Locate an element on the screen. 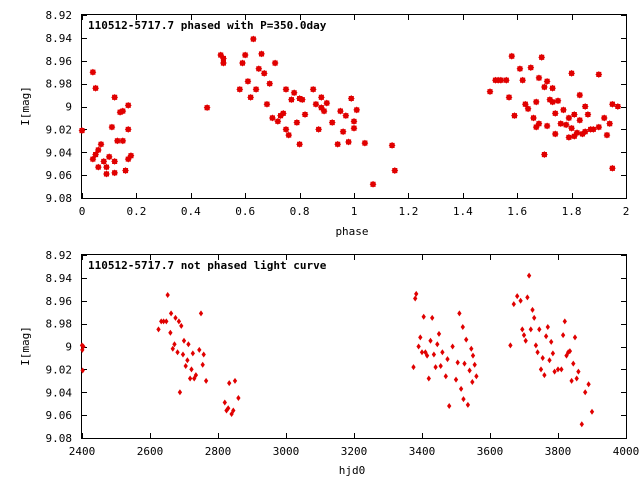 Image resolution: width=640 pixels, height=480 pixels. x-tick-label: 3800 is located at coordinates (558, 451).